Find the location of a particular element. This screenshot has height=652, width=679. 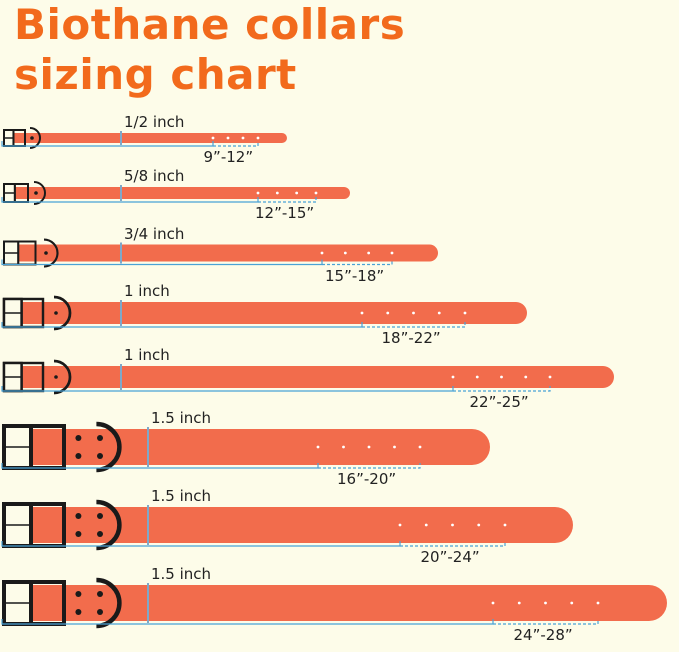

title-line-1: Biothane collars is located at coordinates (210, 24).